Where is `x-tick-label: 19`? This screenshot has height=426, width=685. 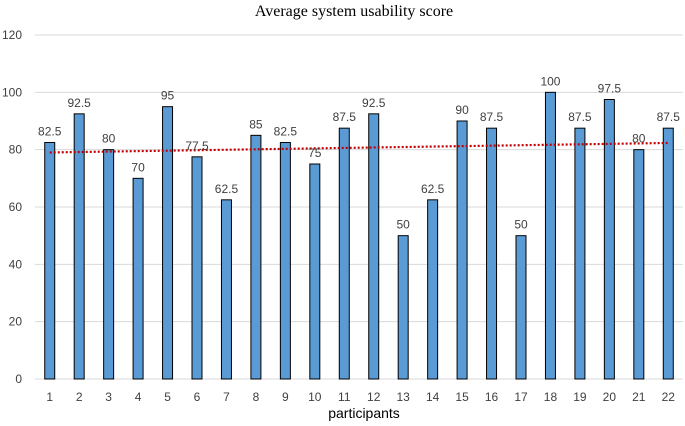 x-tick-label: 19 is located at coordinates (580, 397).